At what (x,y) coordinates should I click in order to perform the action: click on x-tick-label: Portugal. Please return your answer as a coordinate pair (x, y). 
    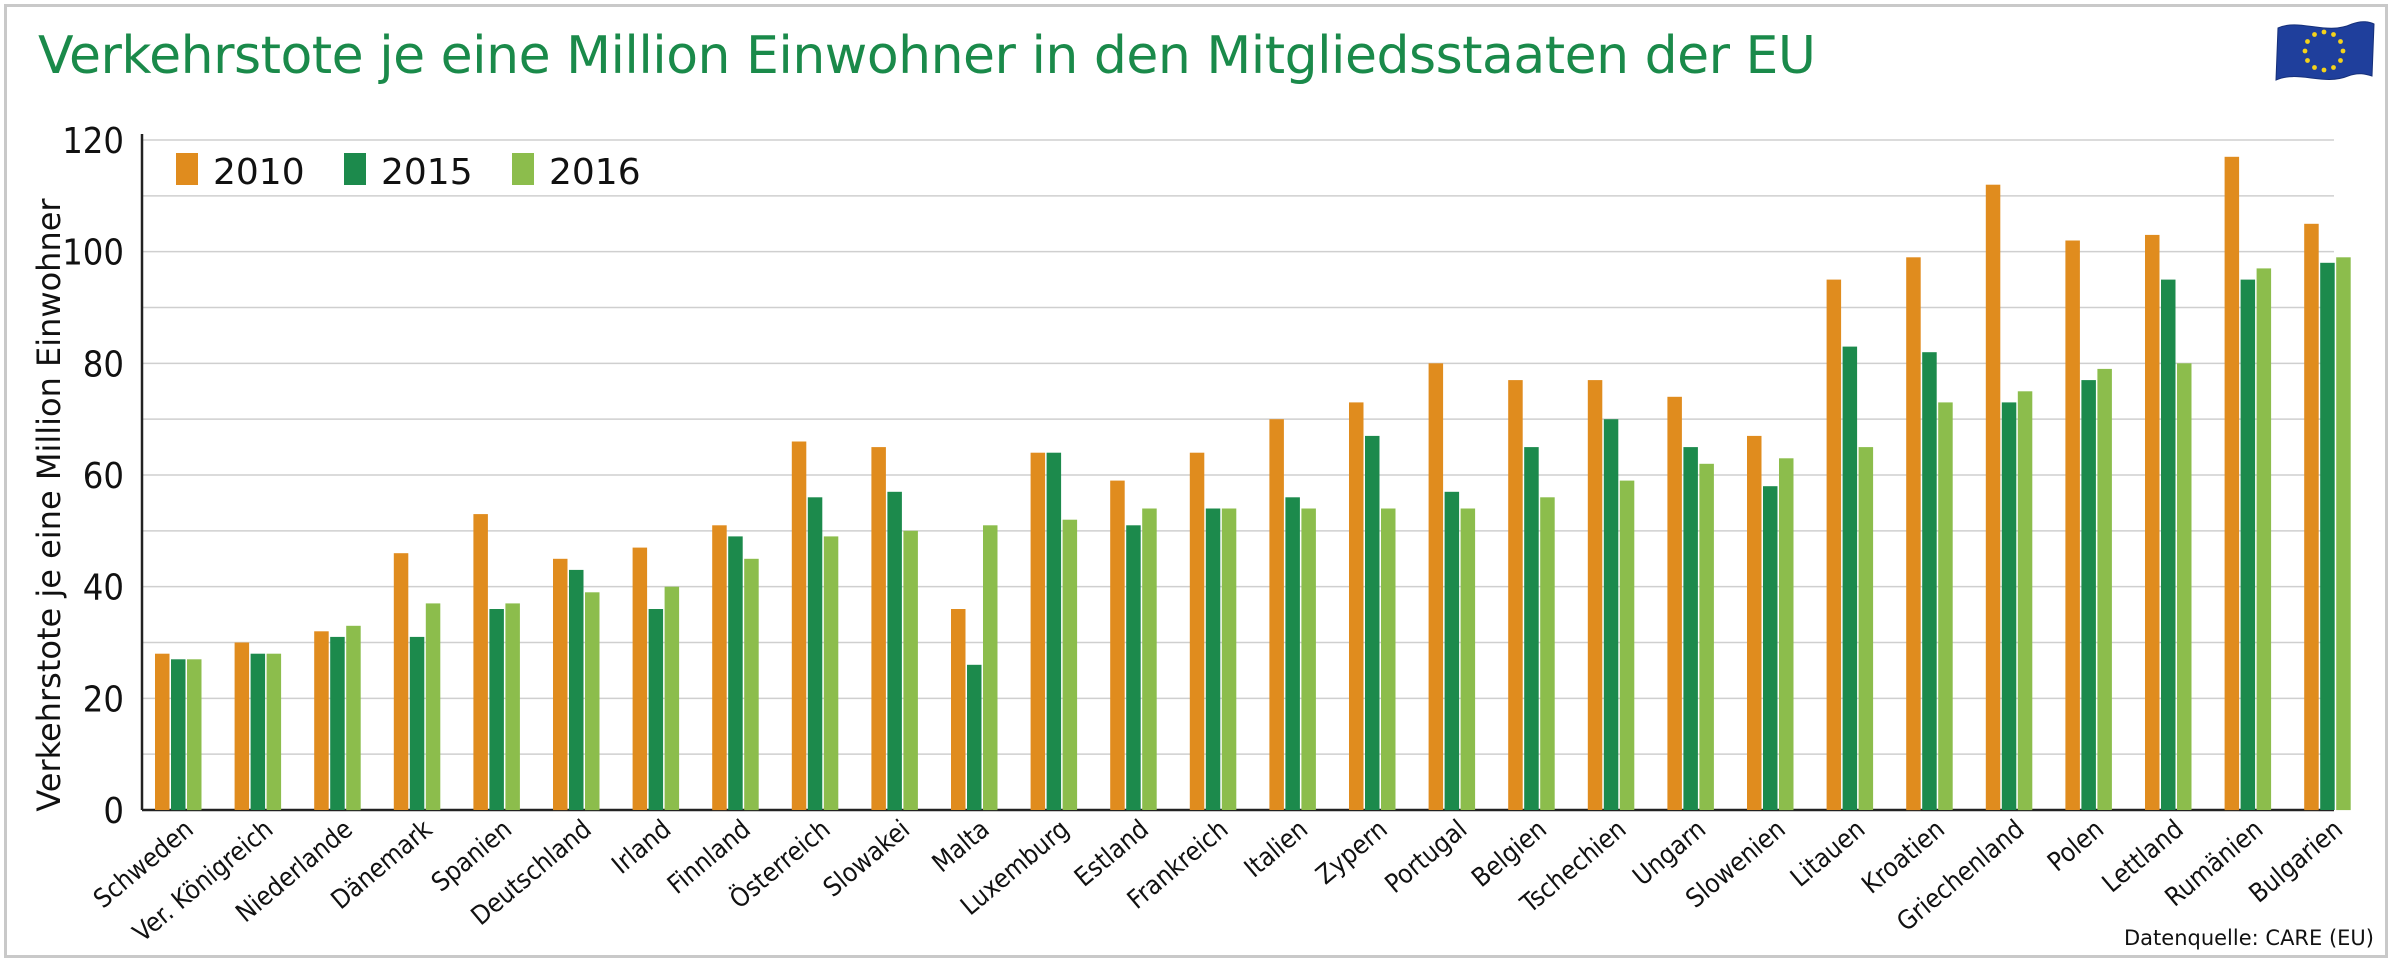
    Looking at the image, I should click on (1426, 856).